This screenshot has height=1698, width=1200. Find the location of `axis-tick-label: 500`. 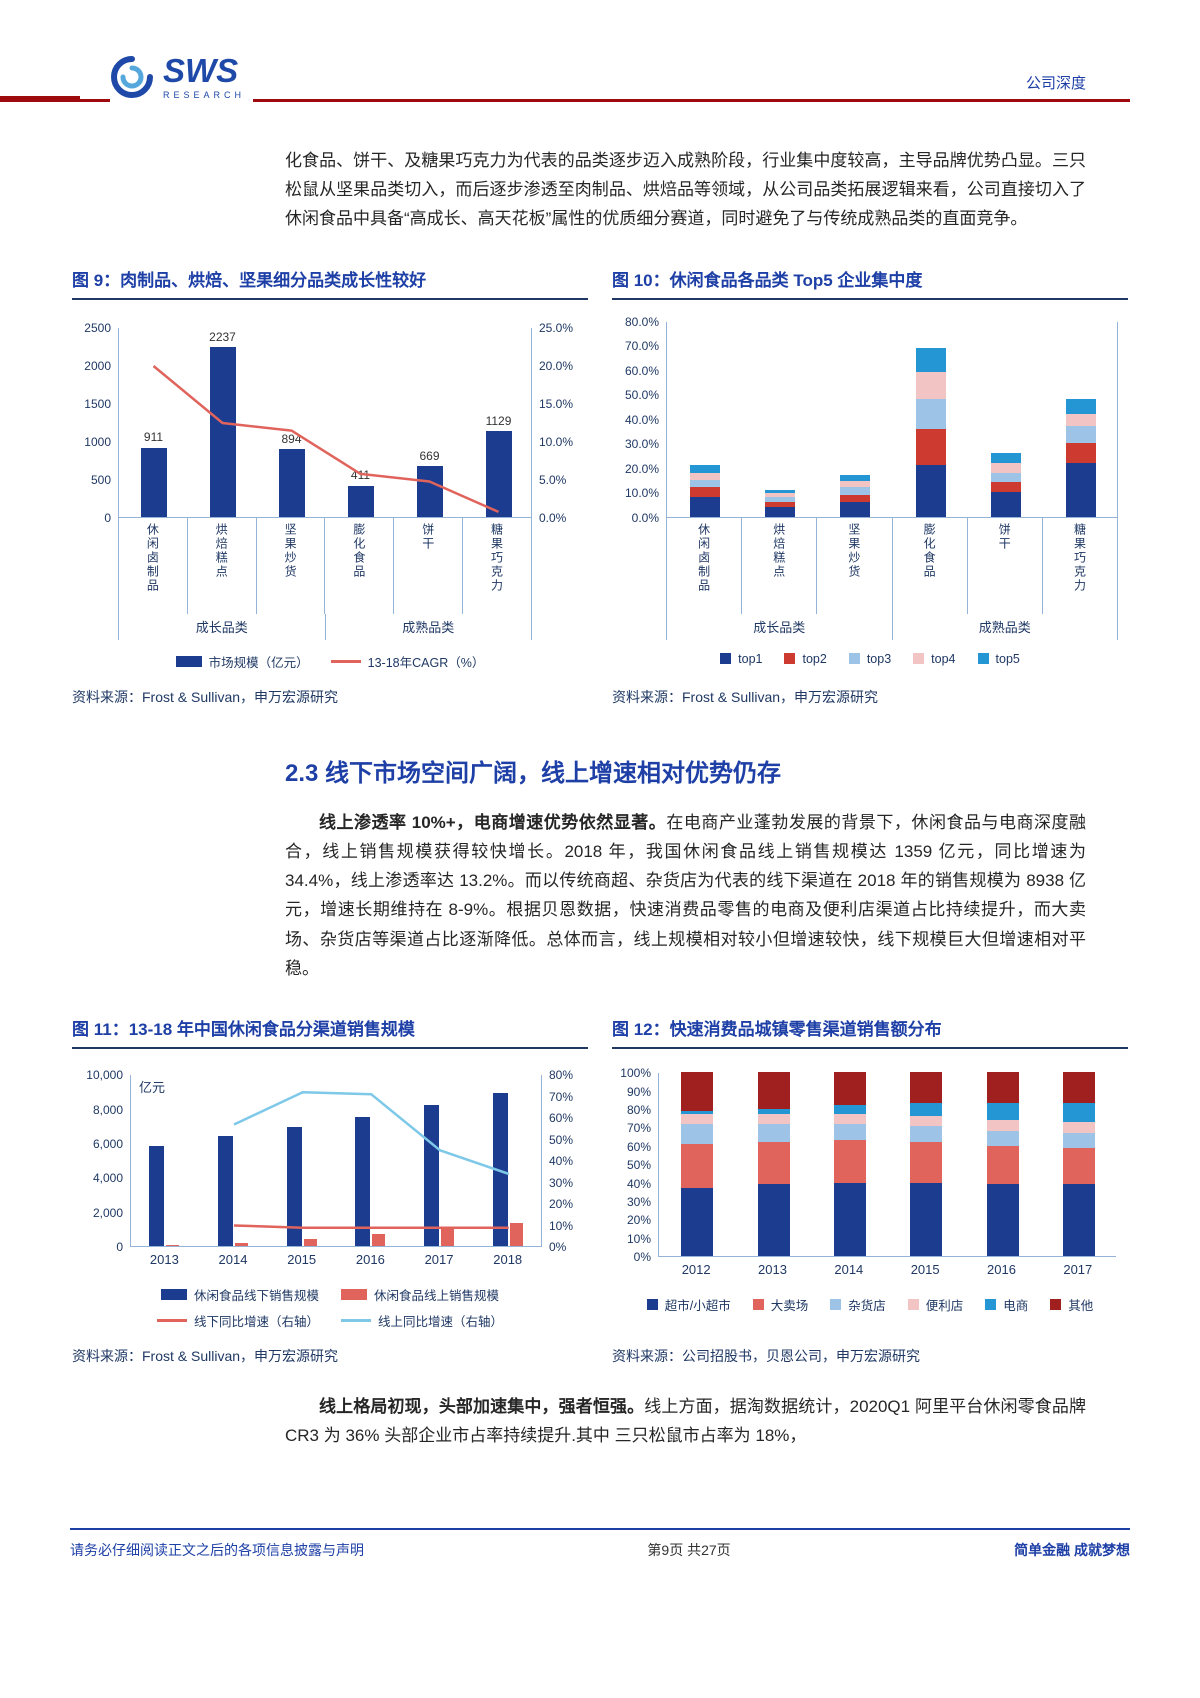

axis-tick-label: 500 is located at coordinates (100, 479).